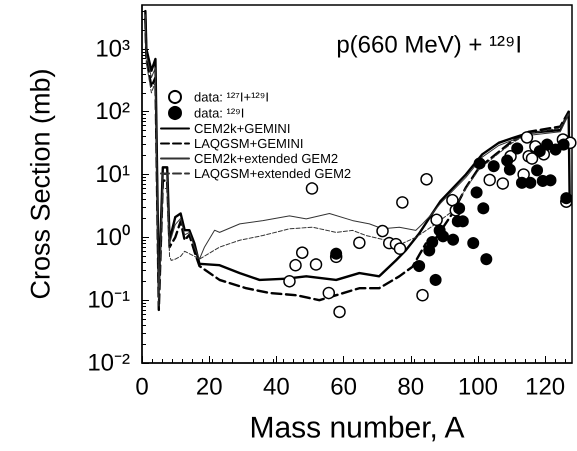 Image resolution: width=577 pixels, height=451 pixels. Describe the element at coordinates (41, 184) in the screenshot. I see `y-axis-title: Cross Section (mb)` at that location.